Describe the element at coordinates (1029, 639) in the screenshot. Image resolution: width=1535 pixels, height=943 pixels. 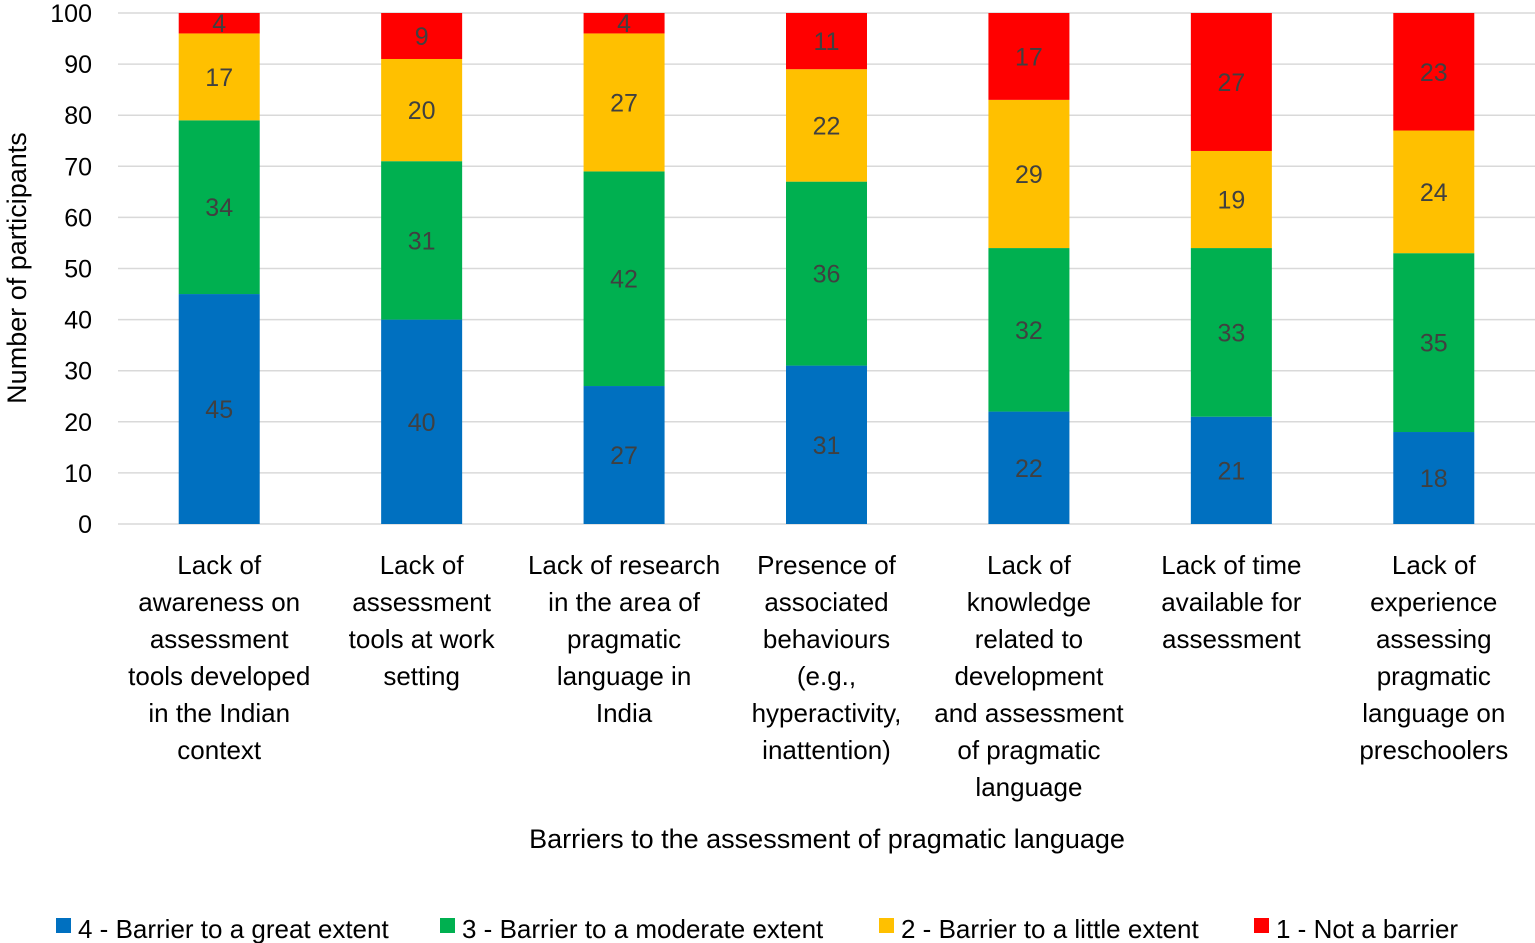
I see `x-category-label-line: related to` at that location.